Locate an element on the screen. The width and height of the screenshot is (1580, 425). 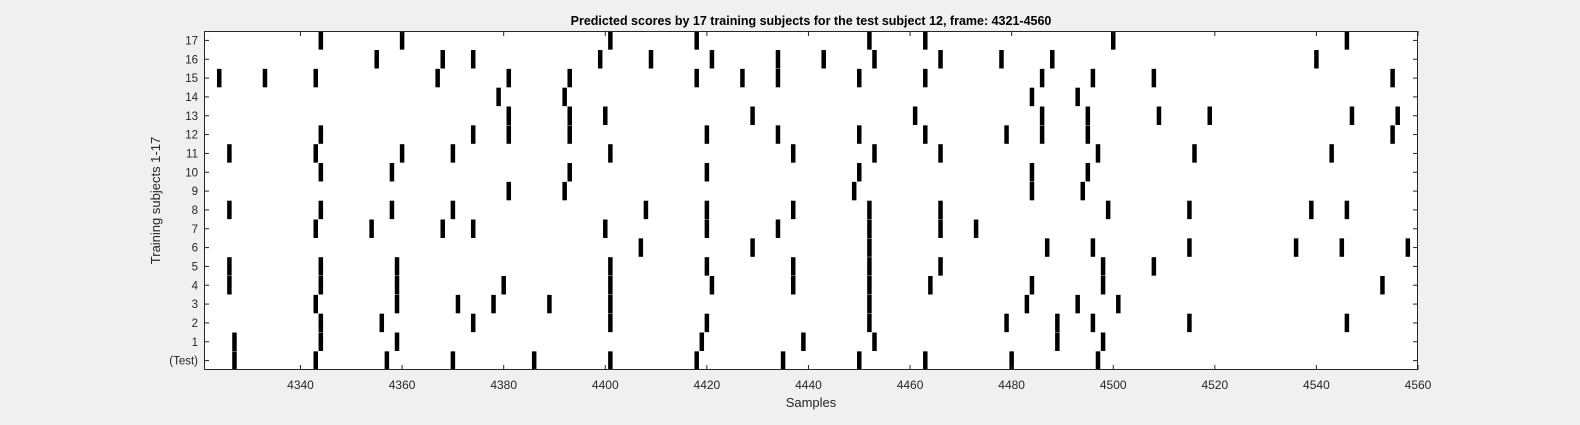
x-tick-label: 4480 is located at coordinates (1011, 385).